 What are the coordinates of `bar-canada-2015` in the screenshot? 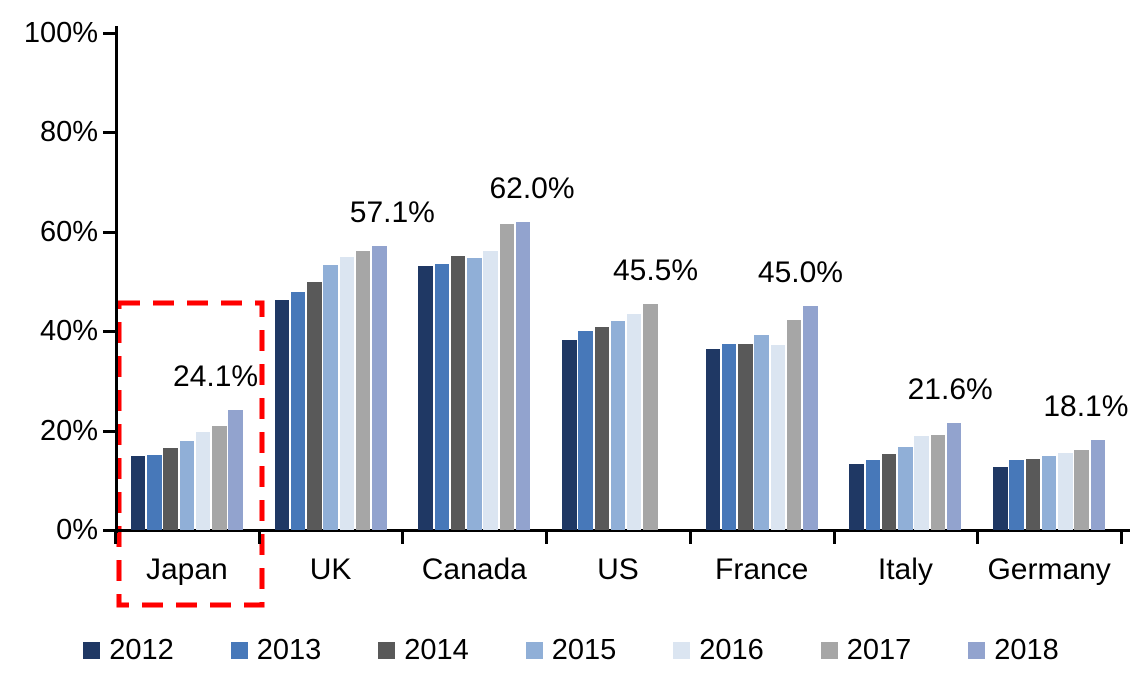 It's located at (474, 394).